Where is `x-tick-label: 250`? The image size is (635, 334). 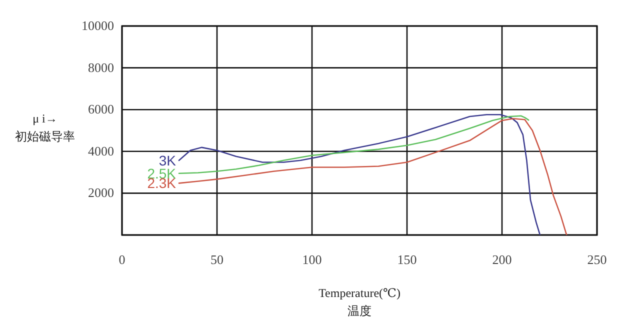 x-tick-label: 250 is located at coordinates (597, 259).